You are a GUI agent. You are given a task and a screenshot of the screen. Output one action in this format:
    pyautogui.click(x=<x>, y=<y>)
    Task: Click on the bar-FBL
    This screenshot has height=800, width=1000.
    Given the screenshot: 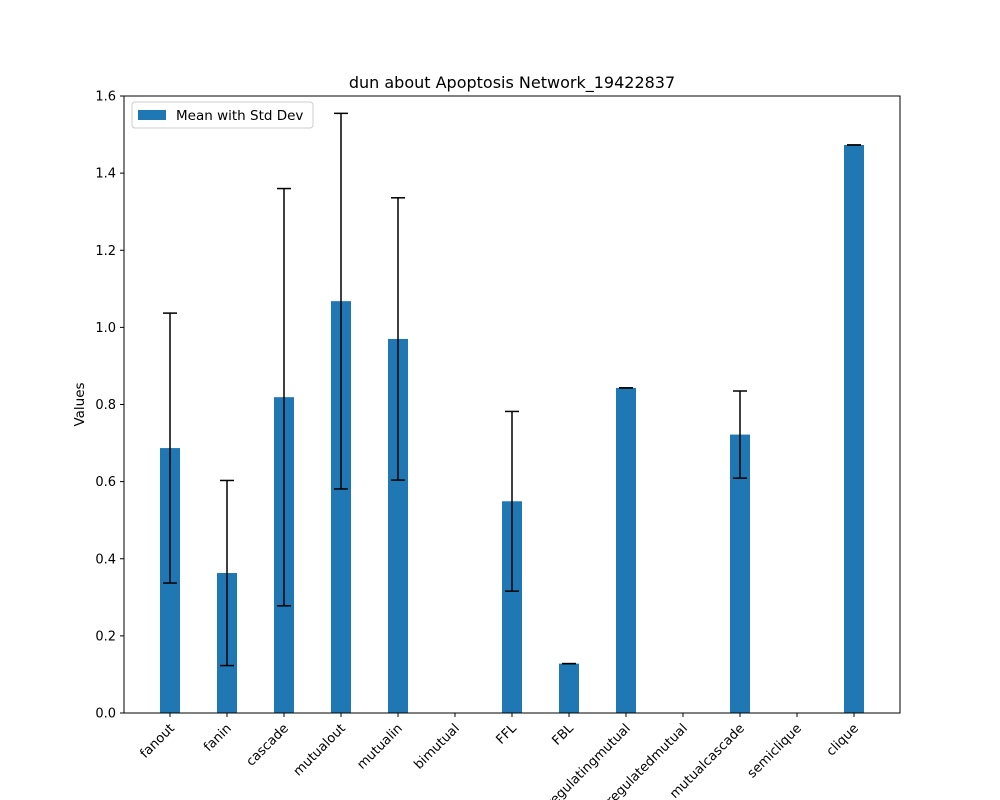 What is the action you would take?
    pyautogui.click(x=569, y=688)
    